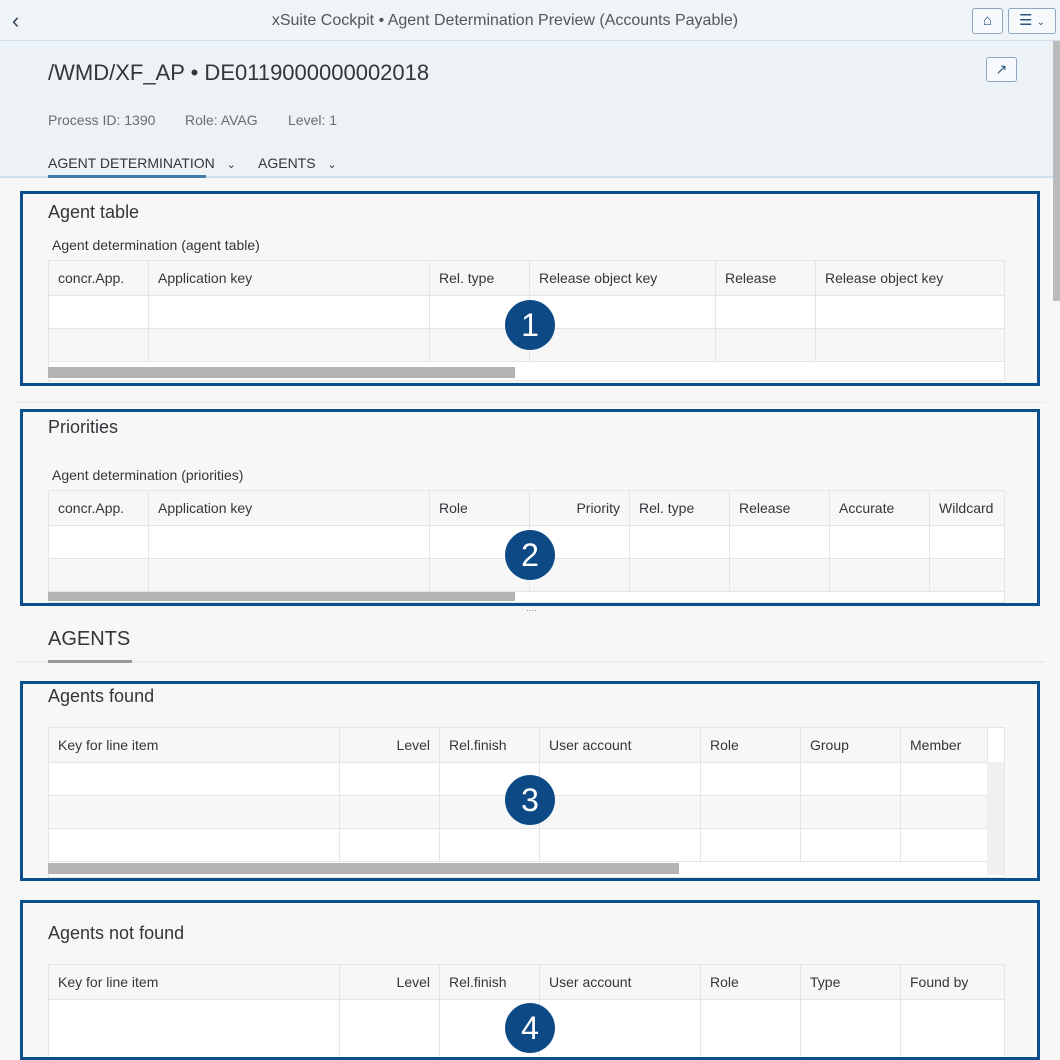 The width and height of the screenshot is (1060, 1060). I want to click on hamburger-menu-icon: ☰ ⌄, so click(1032, 21).